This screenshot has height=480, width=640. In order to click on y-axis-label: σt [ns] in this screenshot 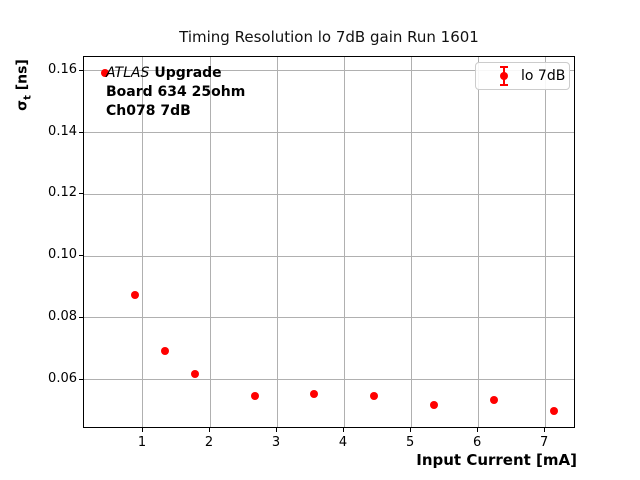, I will do `click(24, 85)`.